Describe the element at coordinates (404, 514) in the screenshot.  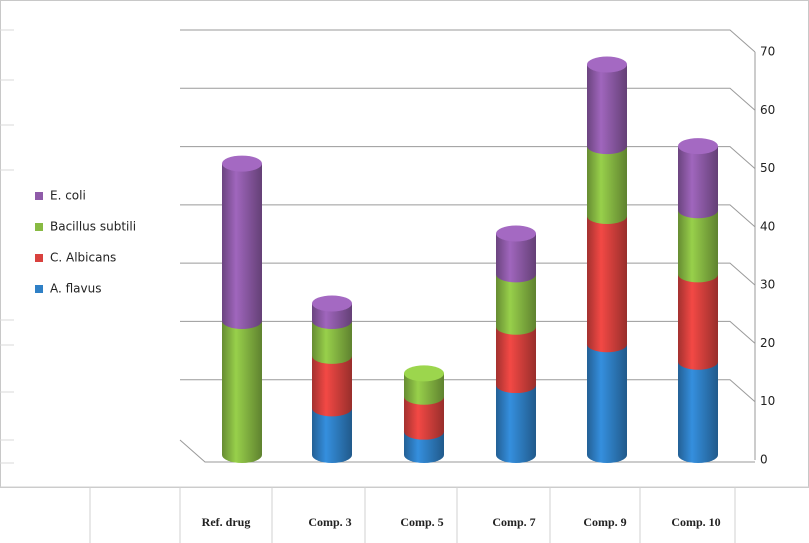
I see `table-lines` at that location.